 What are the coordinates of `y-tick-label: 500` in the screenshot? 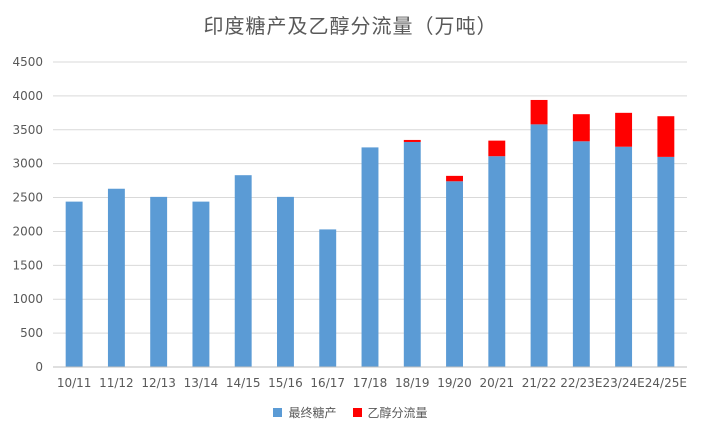 It's located at (31, 333).